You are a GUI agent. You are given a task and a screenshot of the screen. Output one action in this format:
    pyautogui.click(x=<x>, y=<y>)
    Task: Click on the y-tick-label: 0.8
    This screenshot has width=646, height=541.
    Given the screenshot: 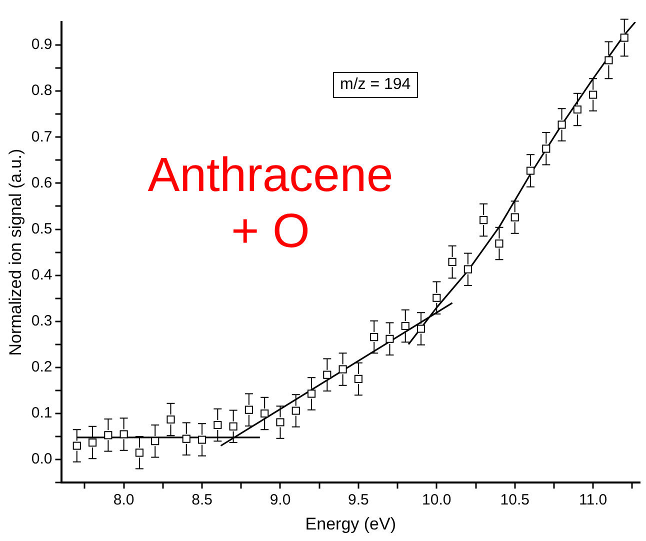 What is the action you would take?
    pyautogui.click(x=41, y=91)
    